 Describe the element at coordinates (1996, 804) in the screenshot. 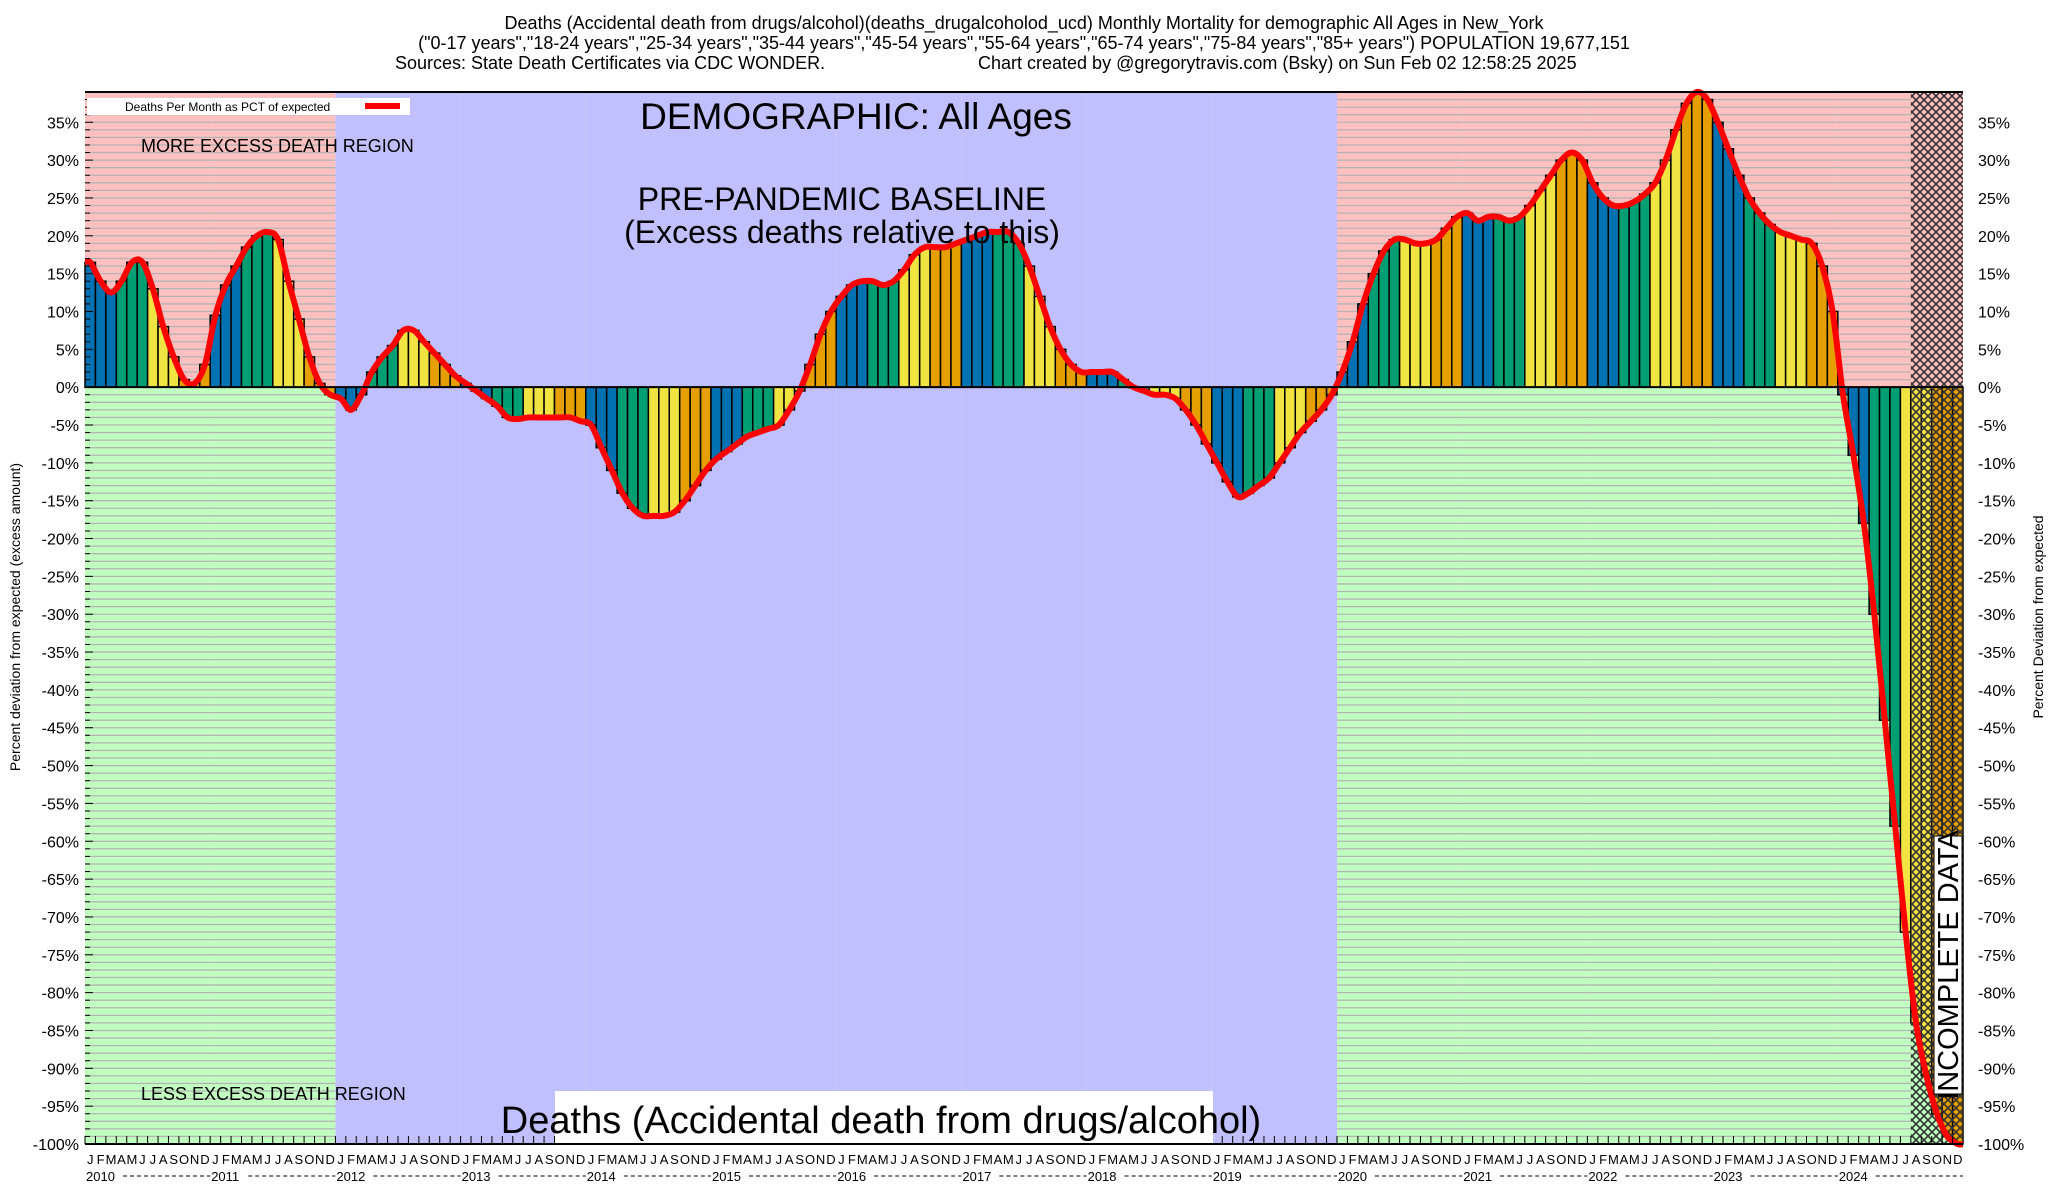

I see `y-tick-label-right: -55%` at that location.